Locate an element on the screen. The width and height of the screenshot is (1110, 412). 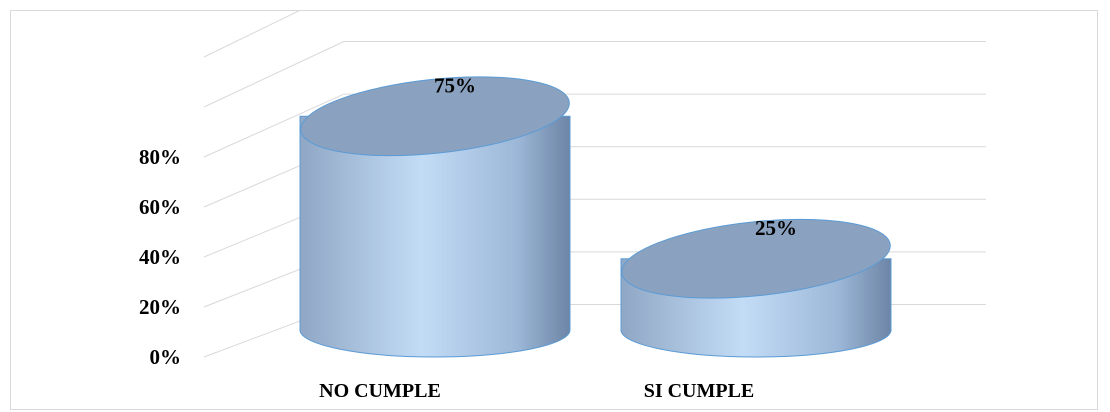
x-axis-category-labels: NO CUMPLE SI CUMPLE is located at coordinates (536, 391).